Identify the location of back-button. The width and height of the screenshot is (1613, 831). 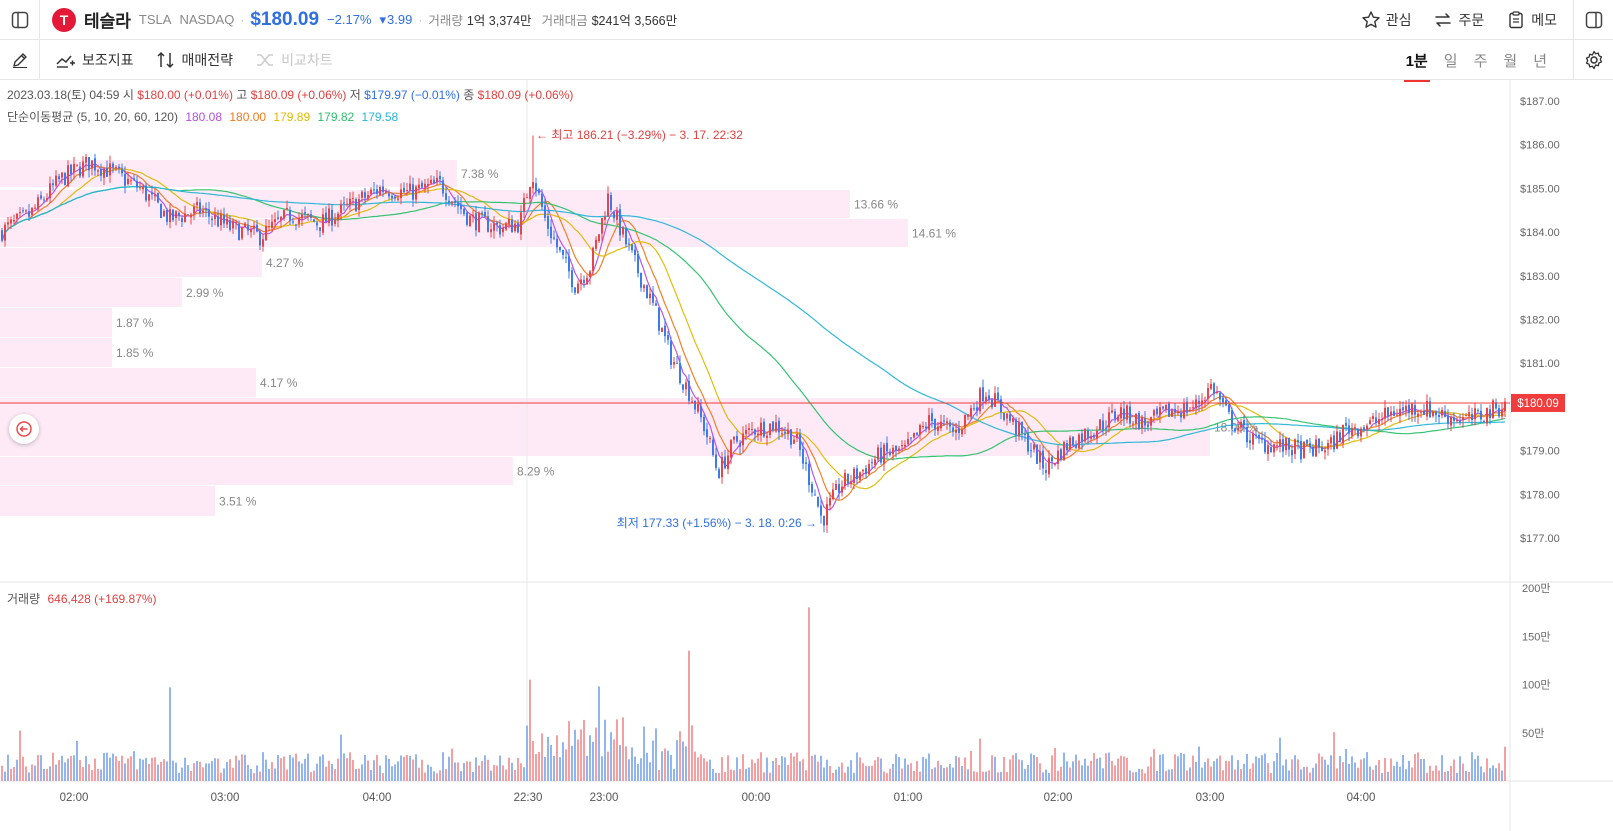
(24, 429).